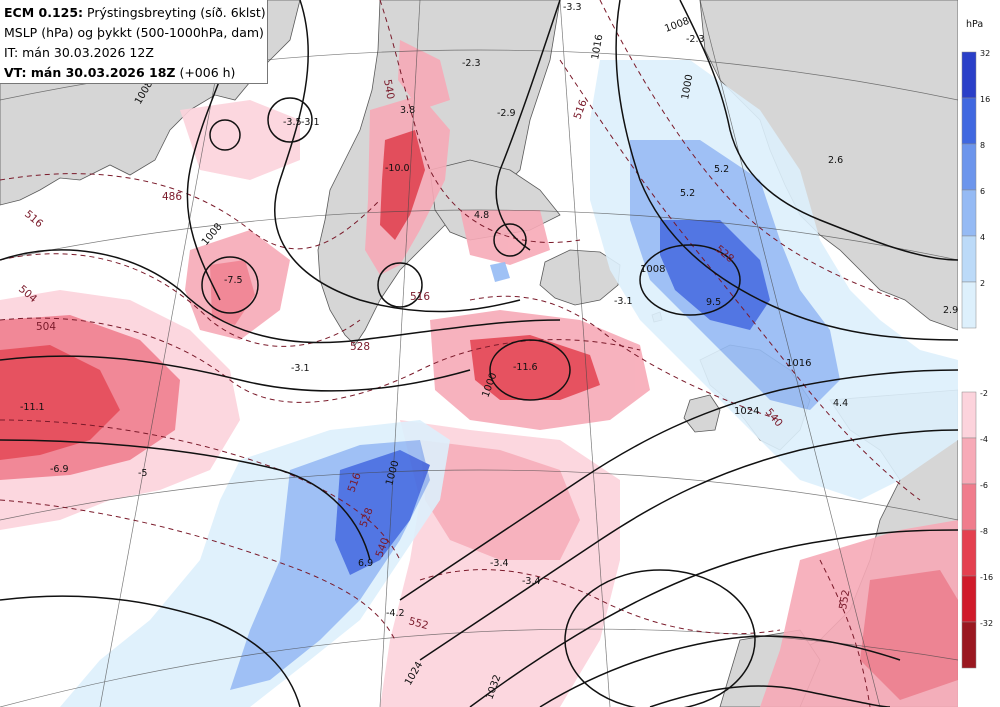 This screenshot has height=707, width=1000. What do you see at coordinates (982, 283) in the screenshot?
I see `legend-tick-label: 2` at bounding box center [982, 283].